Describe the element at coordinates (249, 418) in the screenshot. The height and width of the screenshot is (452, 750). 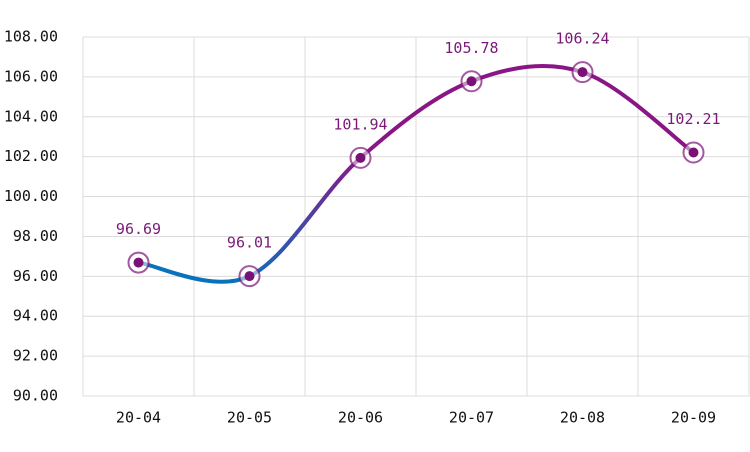
I see `x-tick-label: 20-05` at that location.